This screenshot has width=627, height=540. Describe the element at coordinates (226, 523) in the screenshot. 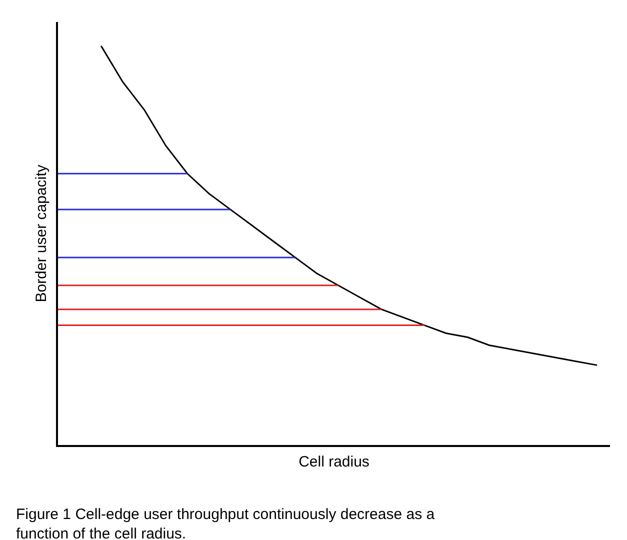

I see `caption: Figure 1 Cell-edge user throughput continuously decrease as a function of the cell radius.` at that location.